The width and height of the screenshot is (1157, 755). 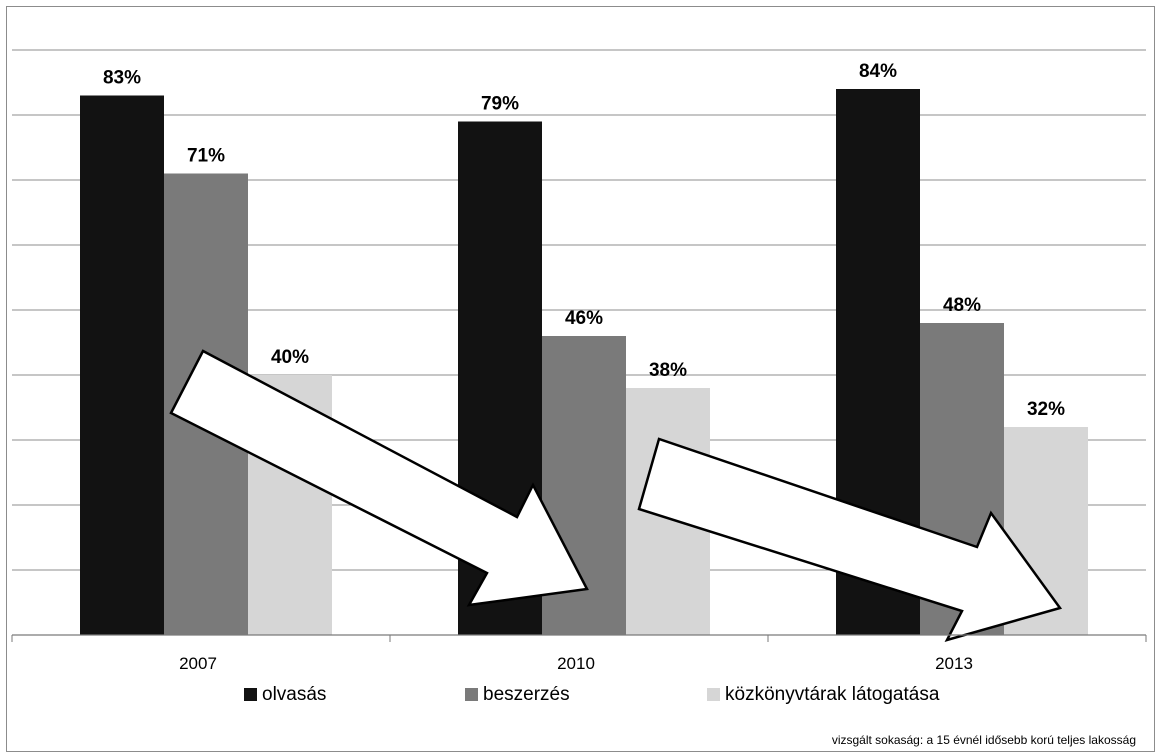 What do you see at coordinates (1046, 409) in the screenshot?
I see `value-label: 32%` at bounding box center [1046, 409].